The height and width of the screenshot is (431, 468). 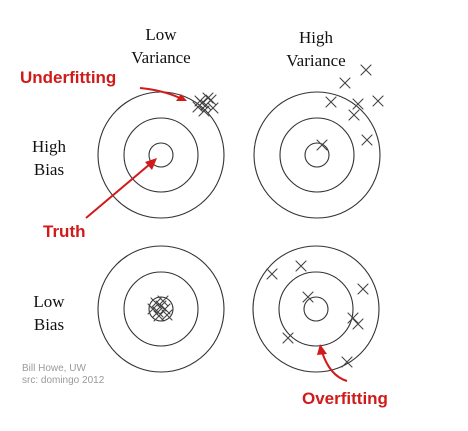 I want to click on overfitting-label: Overfitting, so click(x=345, y=398).